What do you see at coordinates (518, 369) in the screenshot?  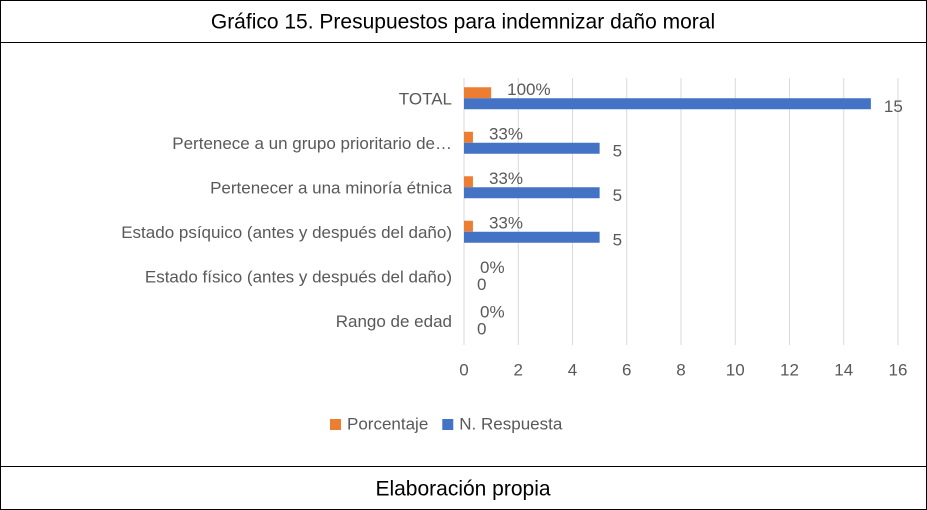 I see `x-tick-label: 2` at bounding box center [518, 369].